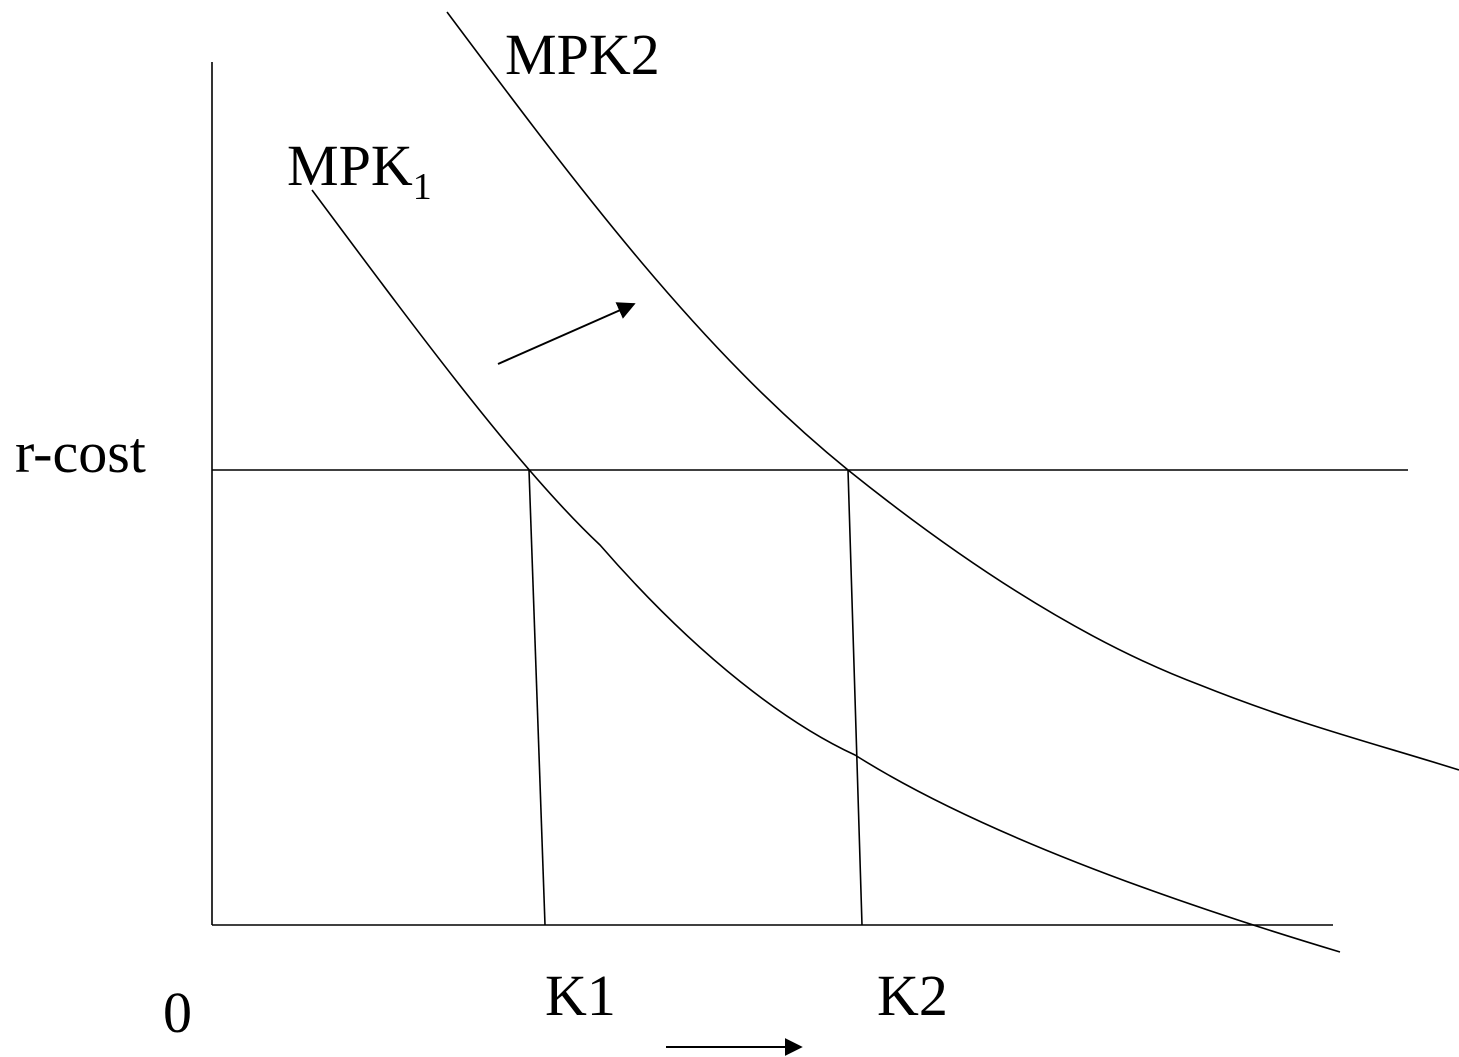 Image resolution: width=1459 pixels, height=1057 pixels. What do you see at coordinates (855, 697) in the screenshot?
I see `k2-drop-line` at bounding box center [855, 697].